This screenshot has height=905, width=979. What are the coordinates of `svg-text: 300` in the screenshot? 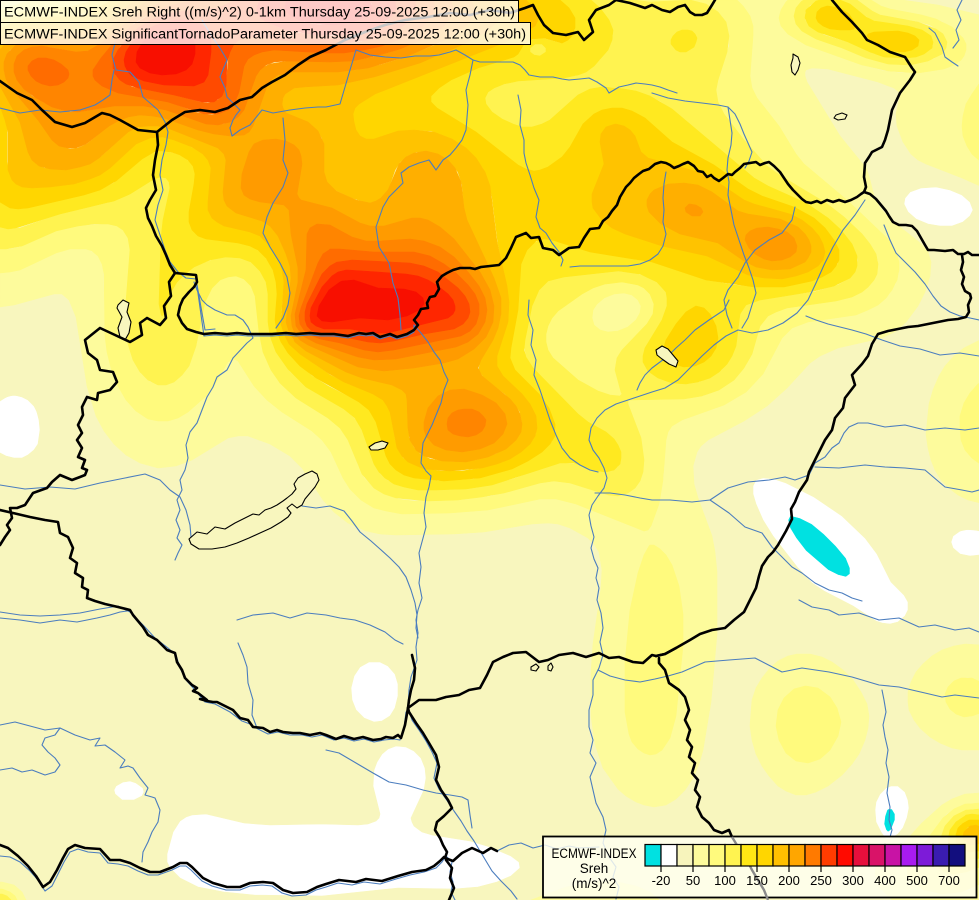 It's located at (853, 880).